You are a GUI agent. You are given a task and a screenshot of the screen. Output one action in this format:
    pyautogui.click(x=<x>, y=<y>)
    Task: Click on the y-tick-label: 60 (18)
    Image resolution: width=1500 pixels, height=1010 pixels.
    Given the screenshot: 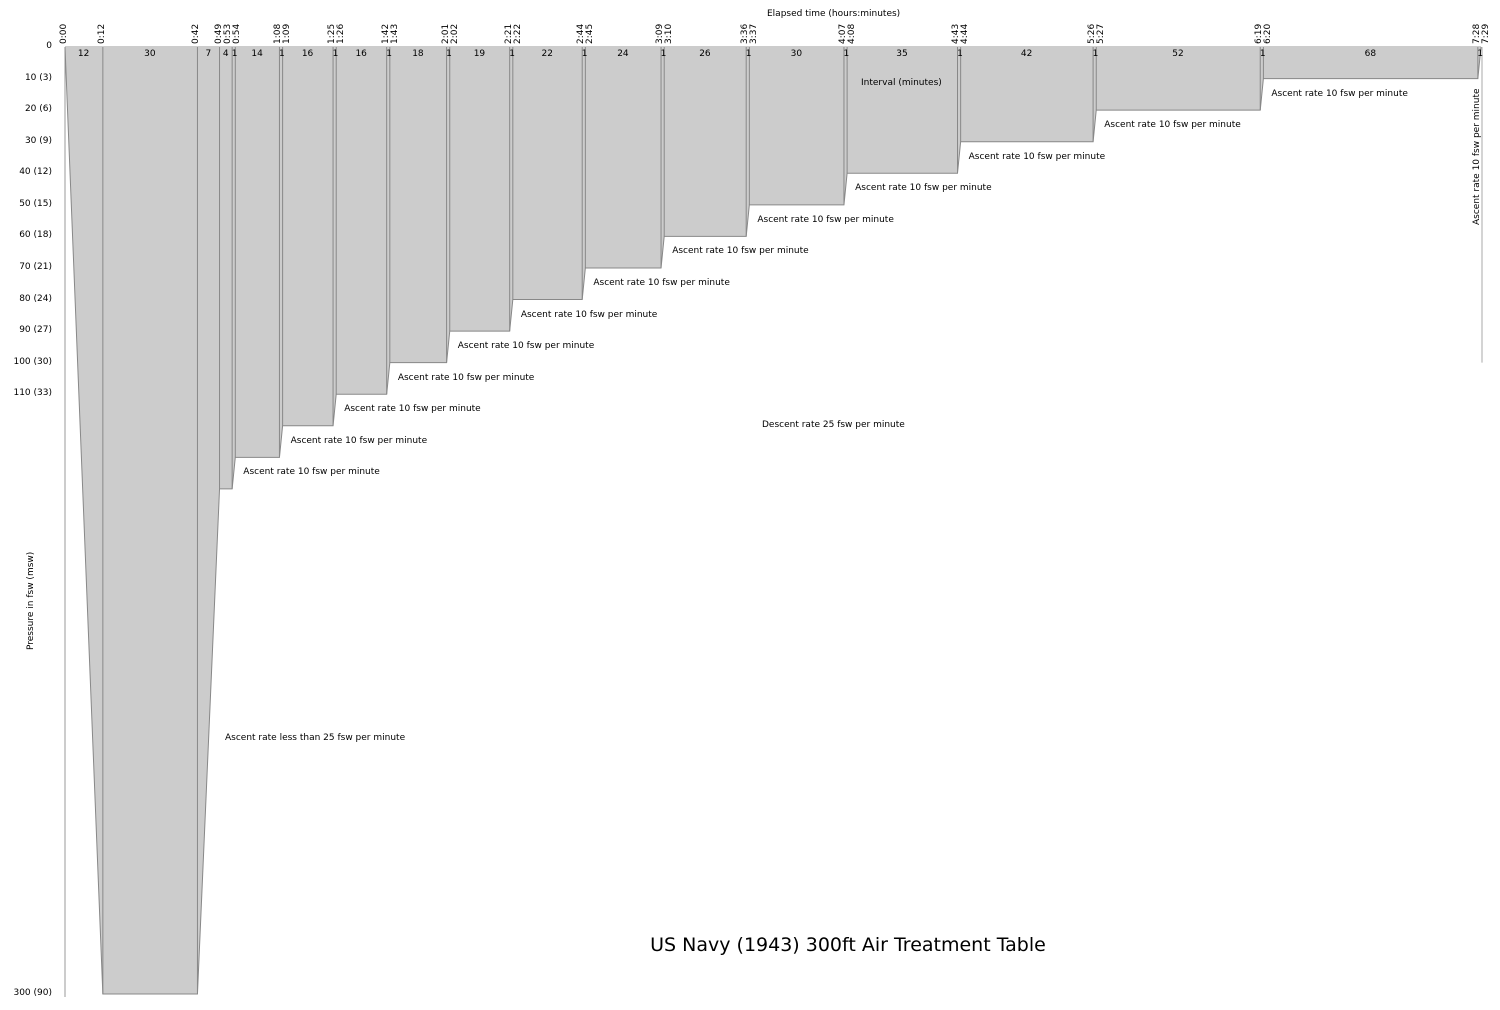 What is the action you would take?
    pyautogui.click(x=35, y=235)
    